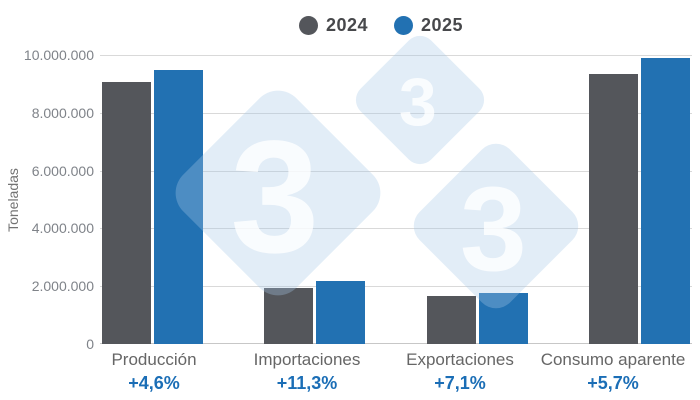  I want to click on legend-item-2024: 2024, so click(333, 25).